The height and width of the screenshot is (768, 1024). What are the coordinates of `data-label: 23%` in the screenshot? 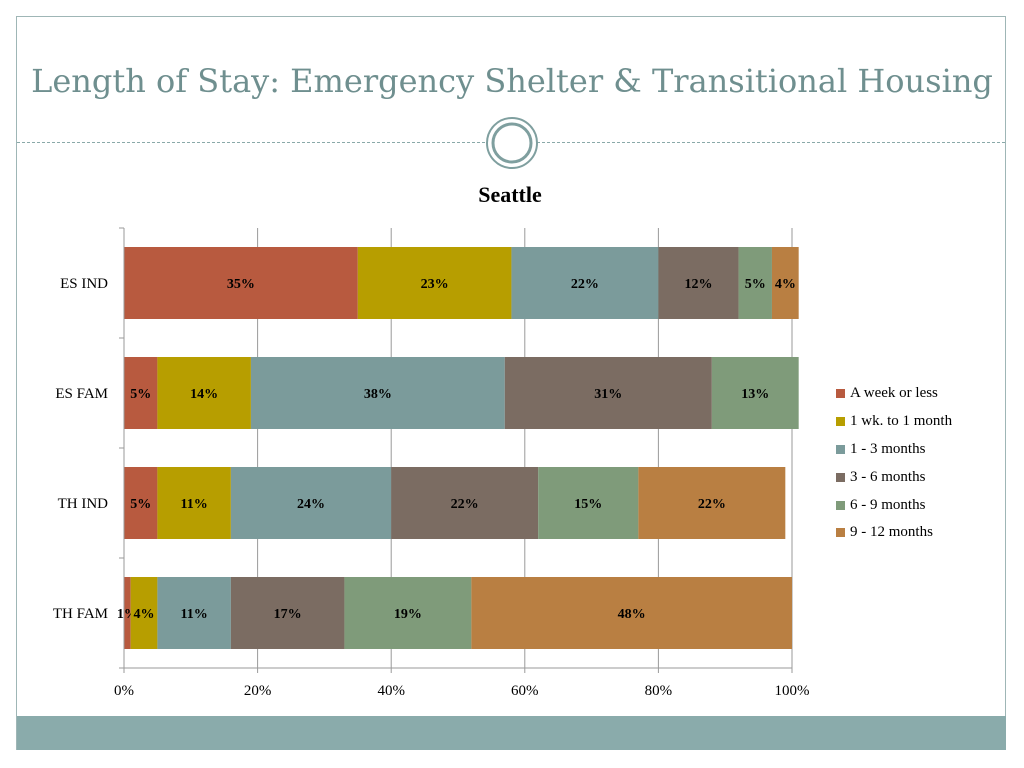 It's located at (435, 284).